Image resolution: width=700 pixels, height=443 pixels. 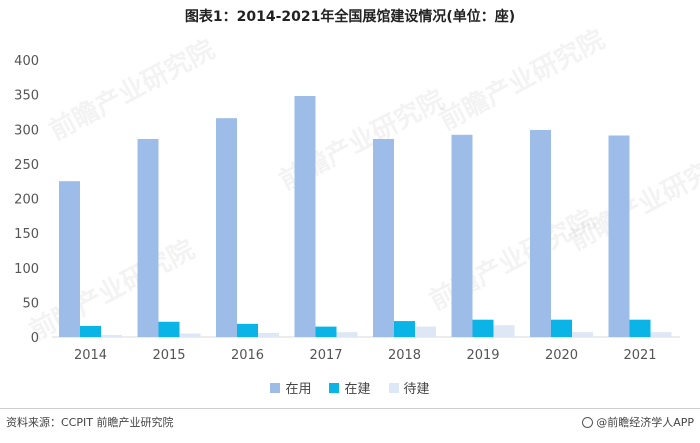 I want to click on footer-divider, so click(x=350, y=408).